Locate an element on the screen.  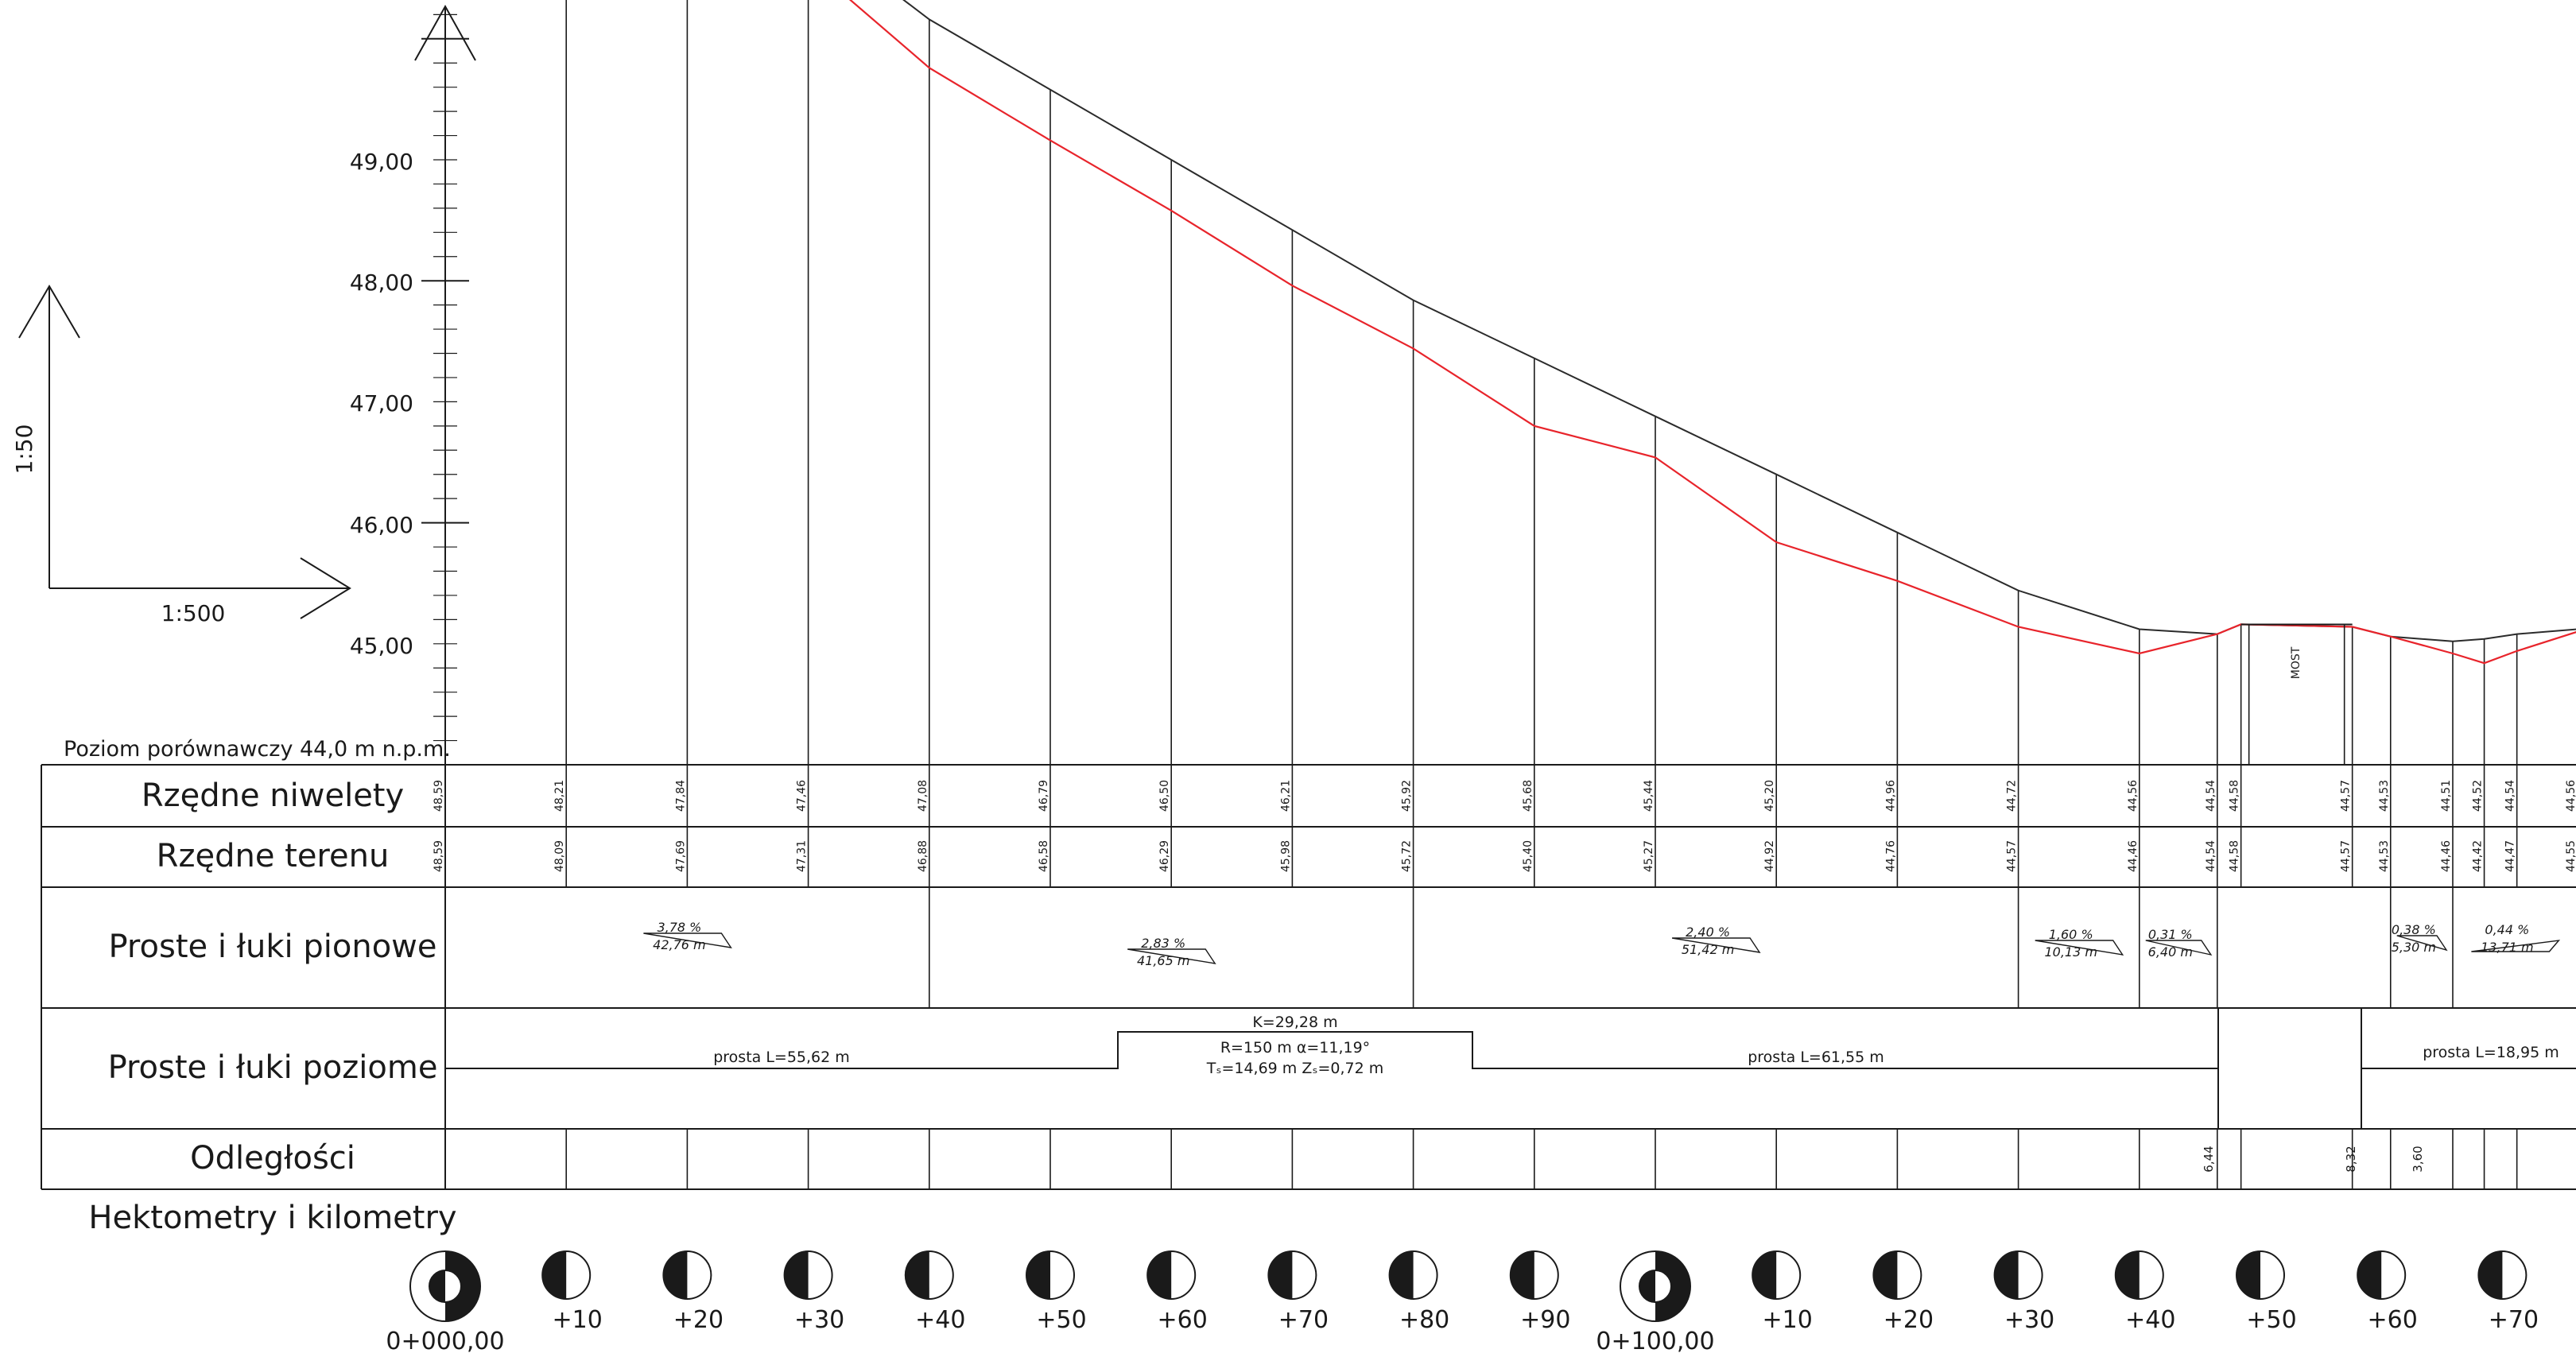
bridge-label: MOST is located at coordinates (2296, 663).